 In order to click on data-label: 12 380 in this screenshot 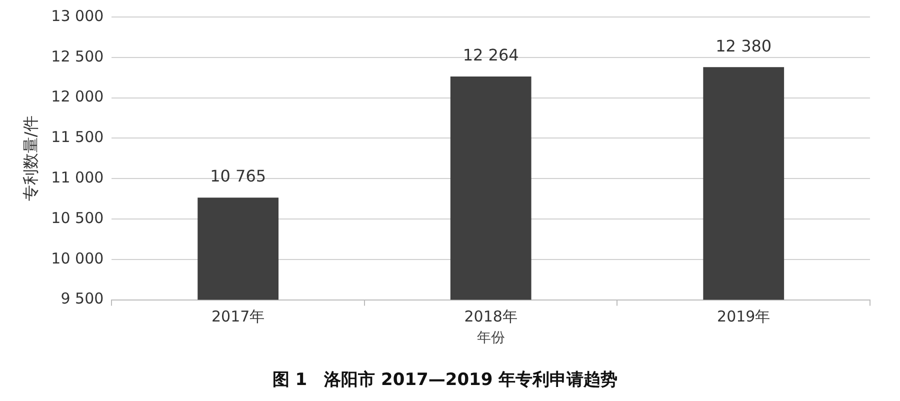, I will do `click(744, 46)`.